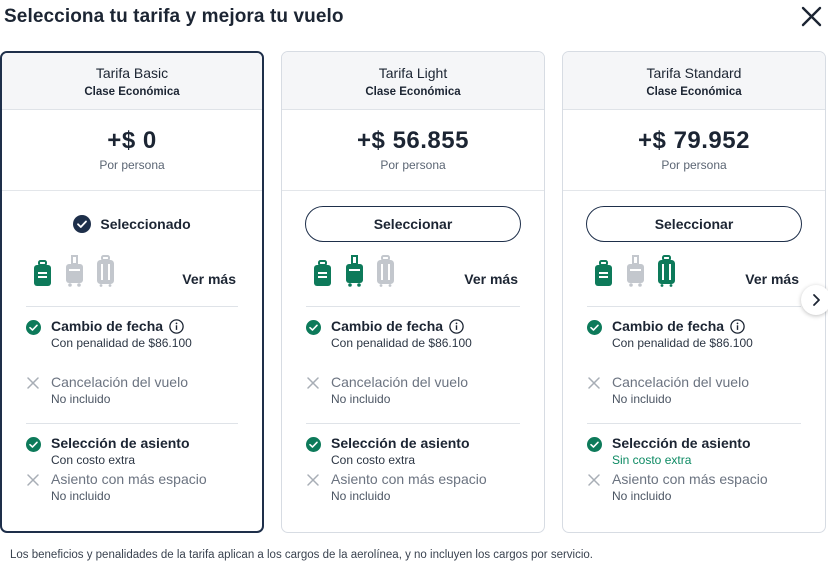 The height and width of the screenshot is (571, 828). I want to click on benefit-subtitle: Sin costo extra, so click(652, 460).